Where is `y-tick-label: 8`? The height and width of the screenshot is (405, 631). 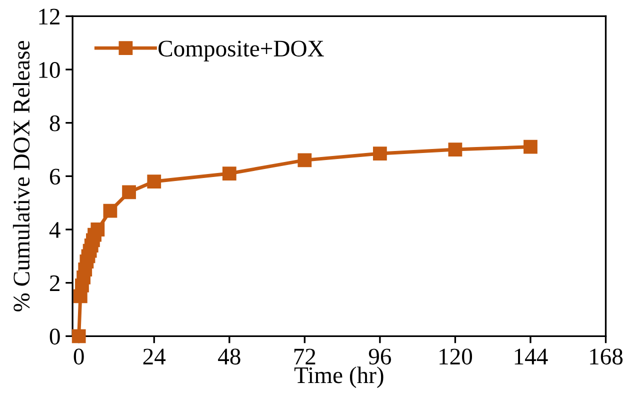 y-tick-label: 8 is located at coordinates (55, 123).